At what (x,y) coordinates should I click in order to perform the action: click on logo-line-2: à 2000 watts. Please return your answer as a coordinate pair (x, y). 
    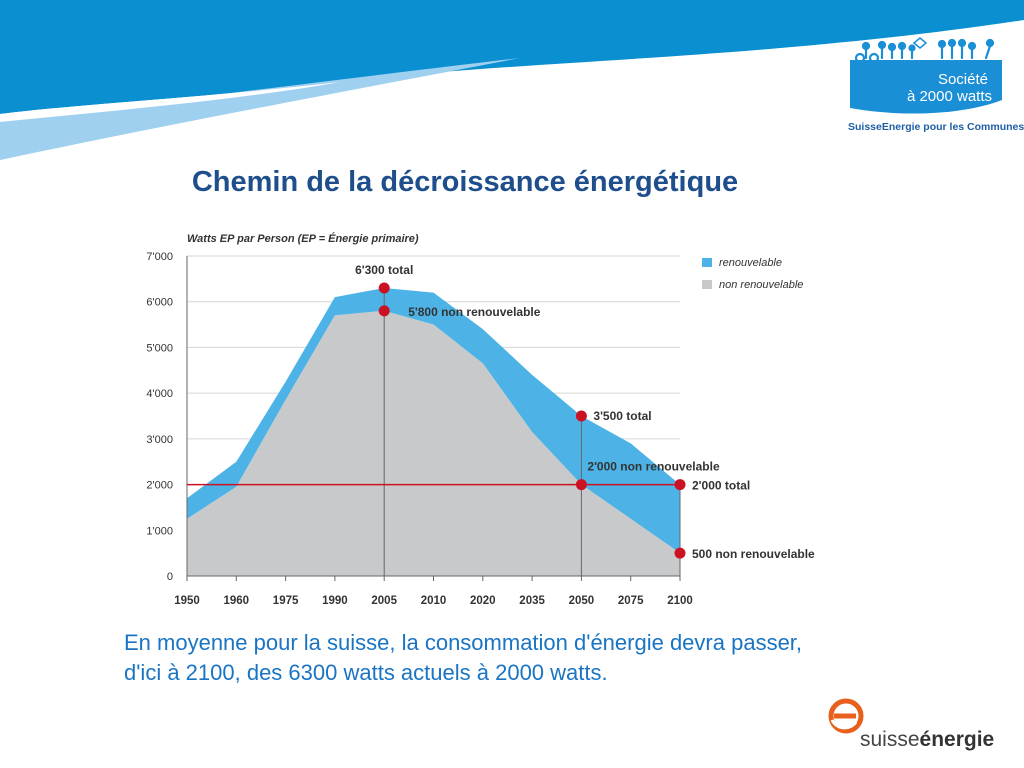
    Looking at the image, I should click on (949, 96).